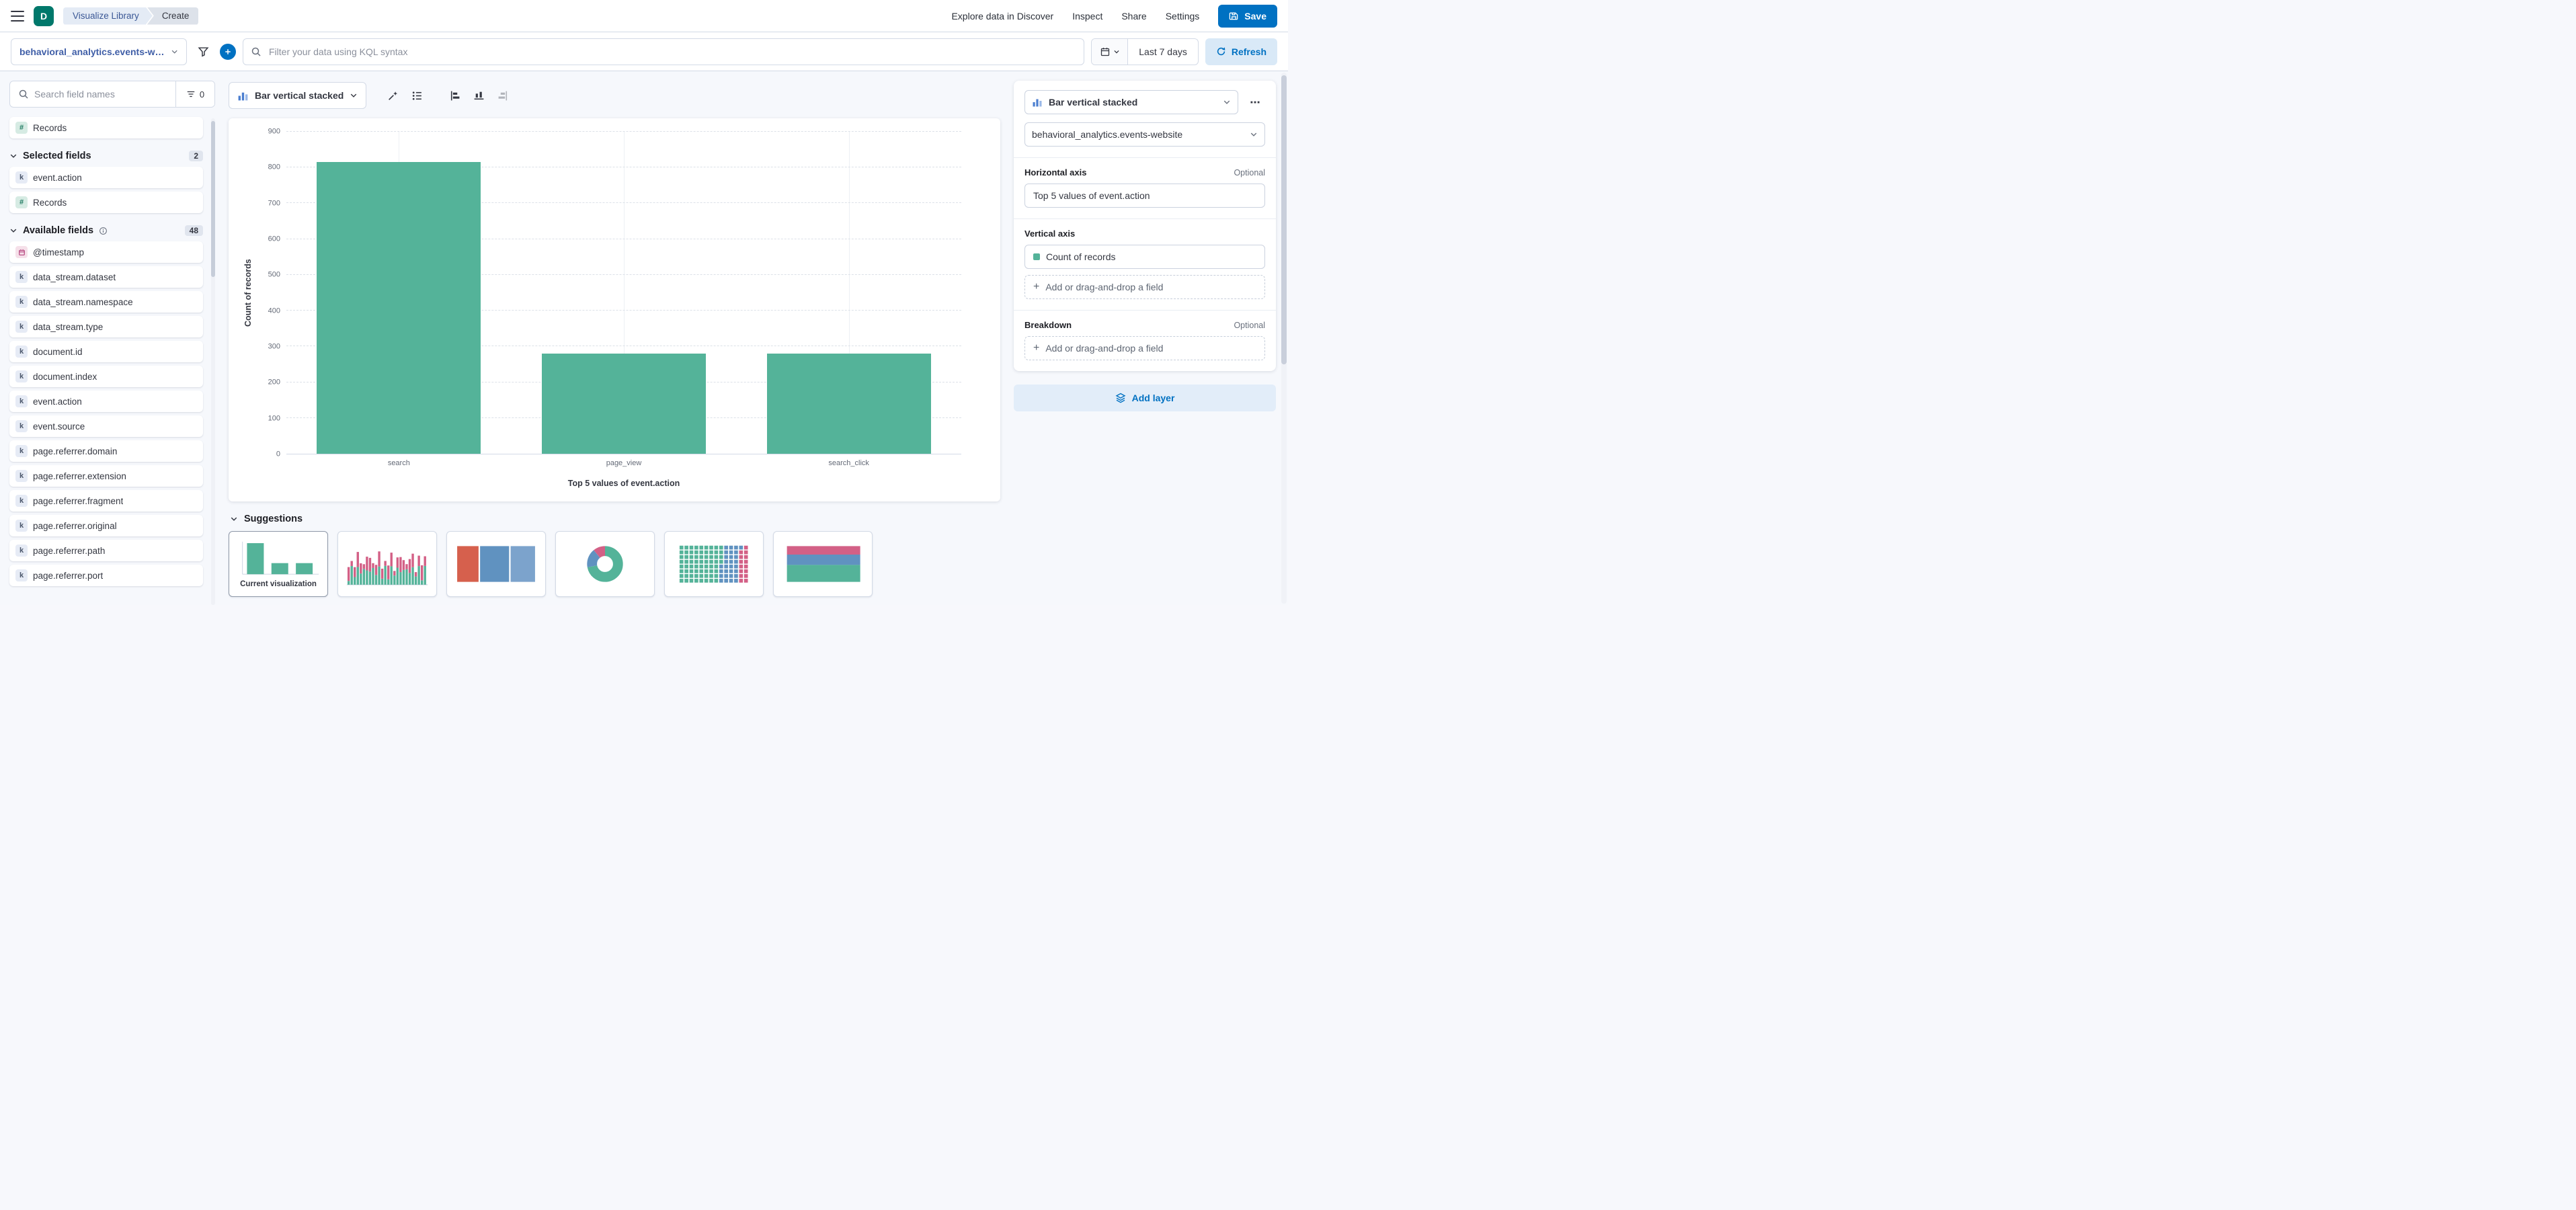 This screenshot has width=2576, height=1210. What do you see at coordinates (1144, 287) in the screenshot?
I see `vertical-axis-add-field-button: + Add or drag-and-drop a field` at bounding box center [1144, 287].